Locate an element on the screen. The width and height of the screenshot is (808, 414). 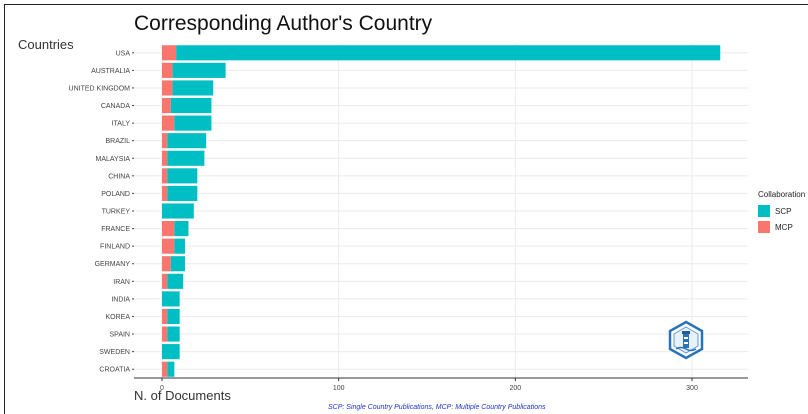
y-tick-label: CHINA is located at coordinates (119, 176).